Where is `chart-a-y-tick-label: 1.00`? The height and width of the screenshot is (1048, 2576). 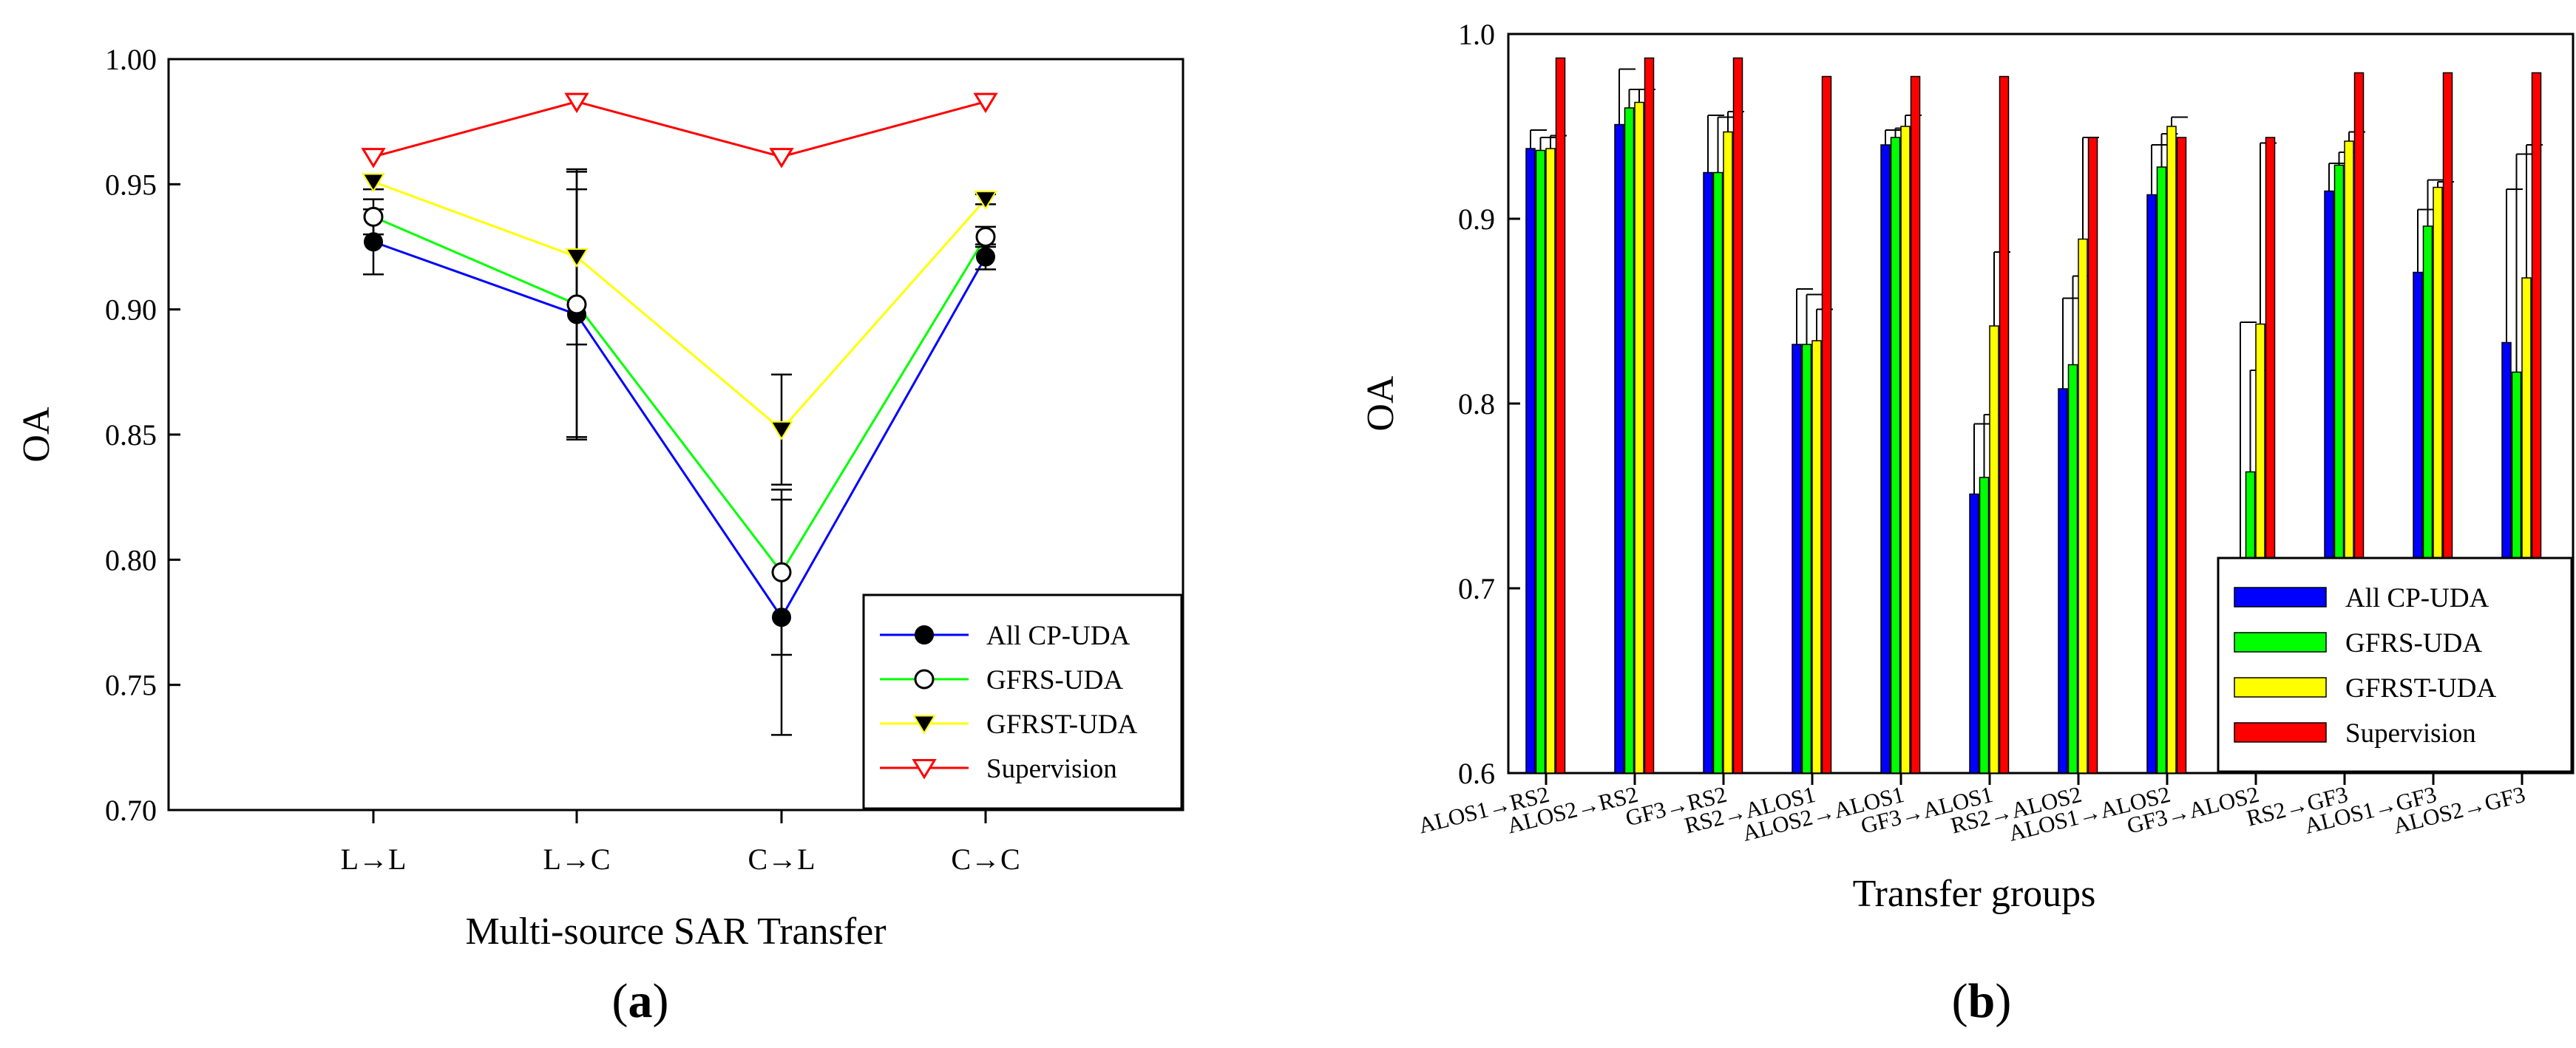
chart-a-y-tick-label: 1.00 is located at coordinates (131, 59).